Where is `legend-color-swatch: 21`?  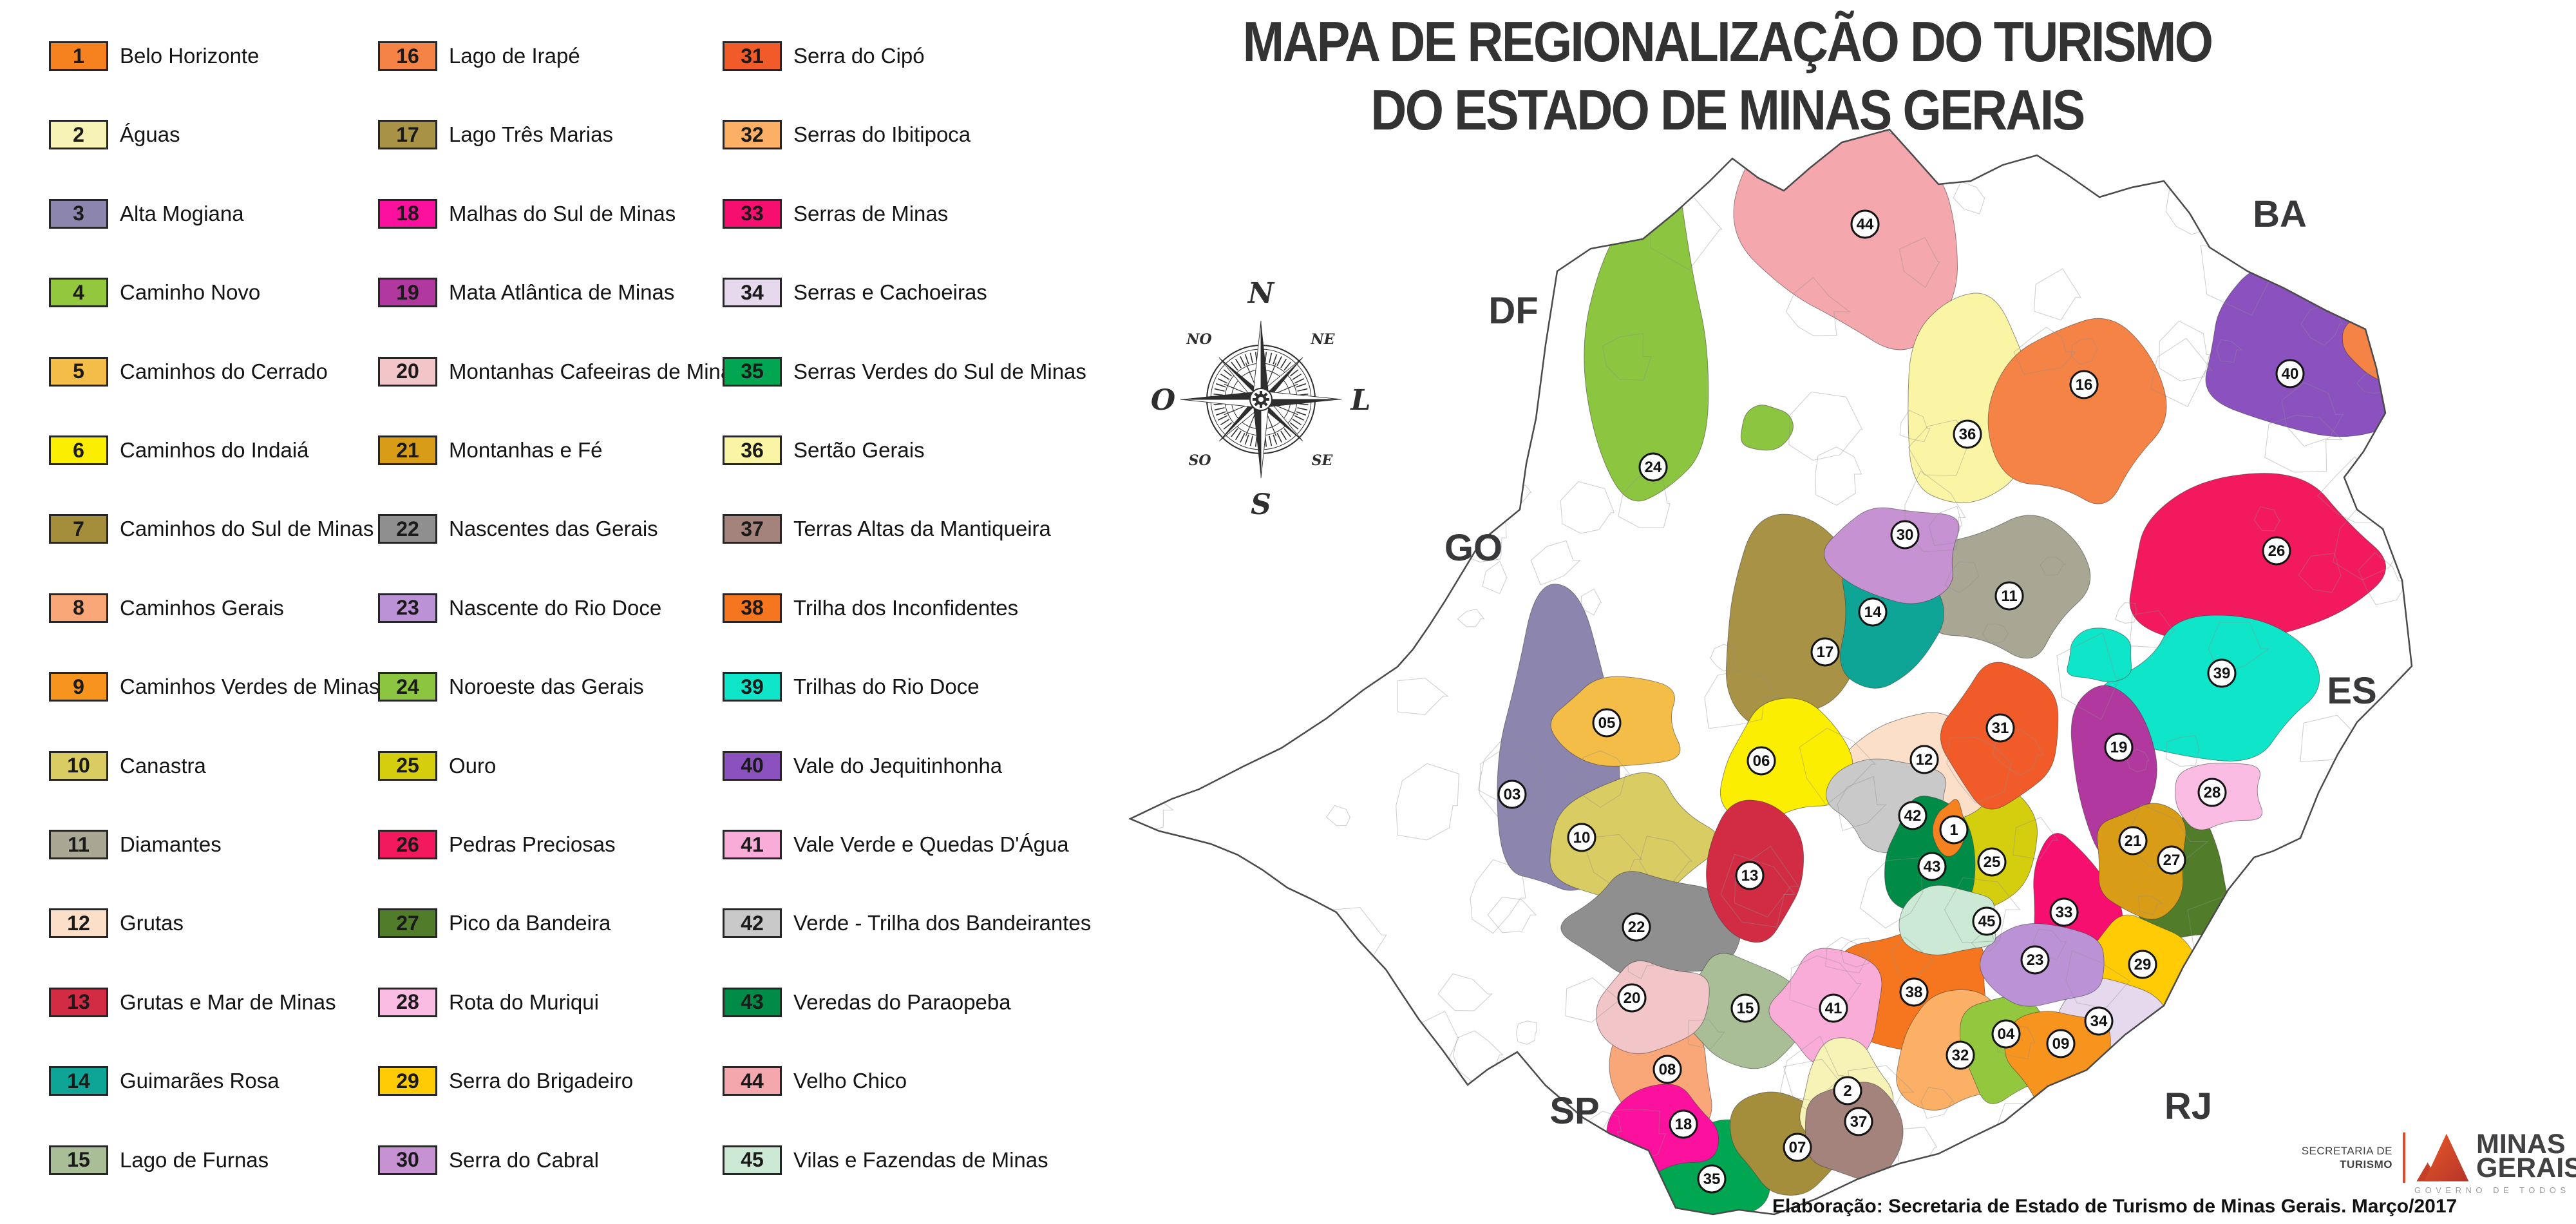 legend-color-swatch: 21 is located at coordinates (407, 450).